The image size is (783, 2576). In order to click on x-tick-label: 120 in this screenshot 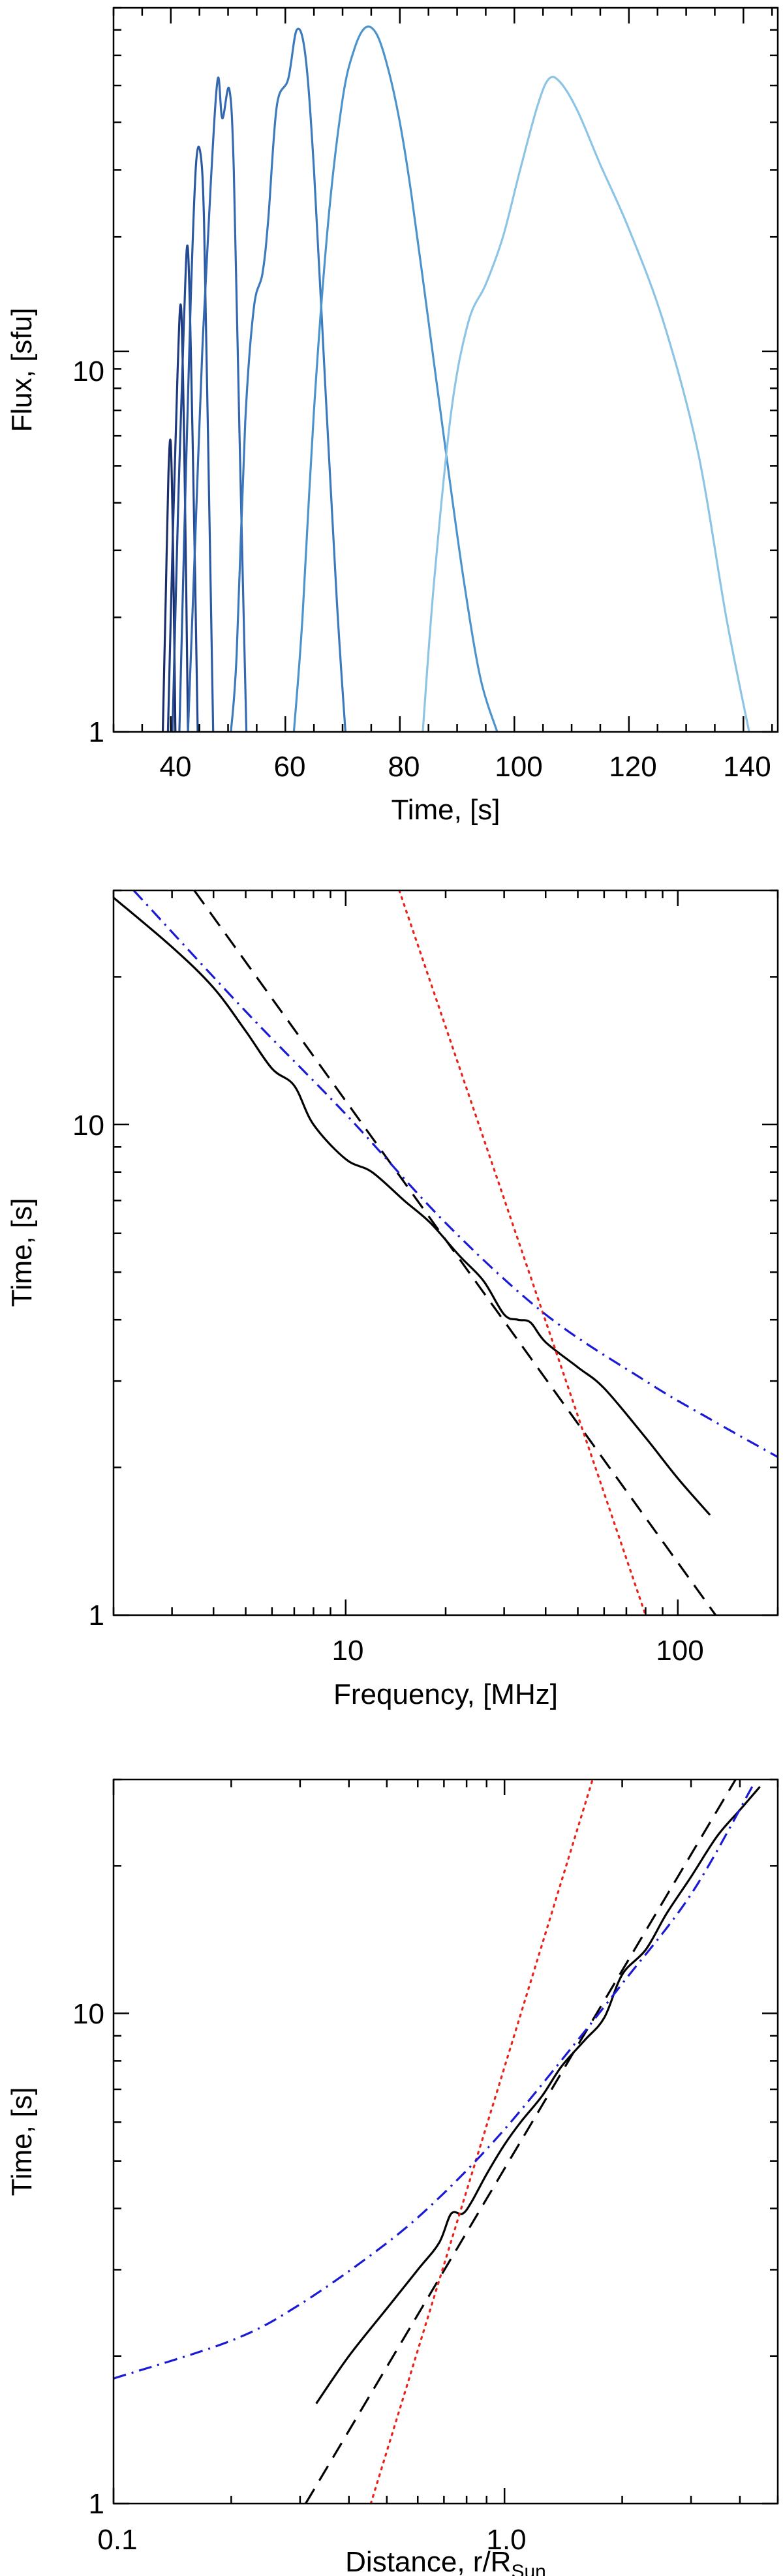, I will do `click(632, 767)`.